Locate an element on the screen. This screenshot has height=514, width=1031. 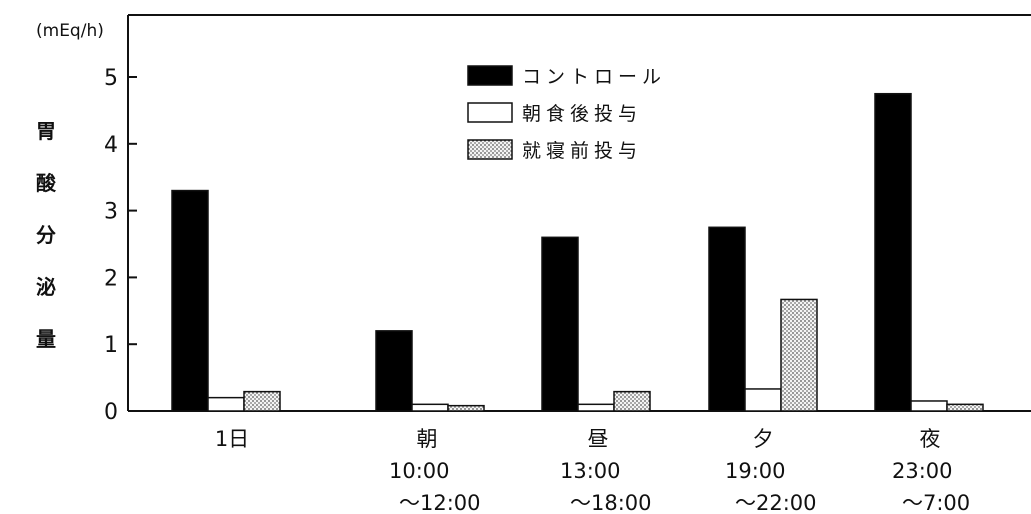
x-category-label: ～12:00 is located at coordinates (440, 502).